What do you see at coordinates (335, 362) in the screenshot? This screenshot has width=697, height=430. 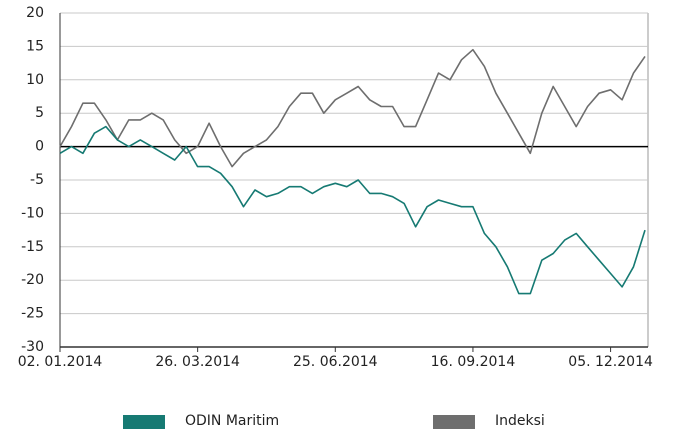 I see `x-tick-label: 25. 06.2014` at bounding box center [335, 362].